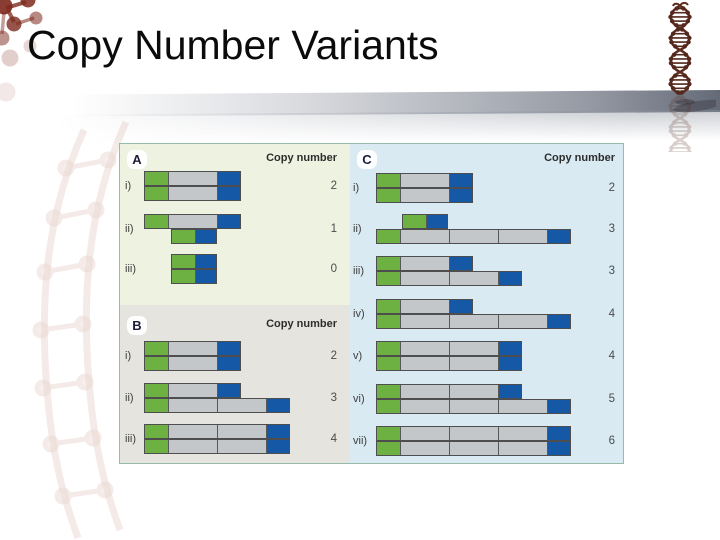 This screenshot has width=720, height=540. I want to click on panel-a-row-1-label: i), so click(128, 186).